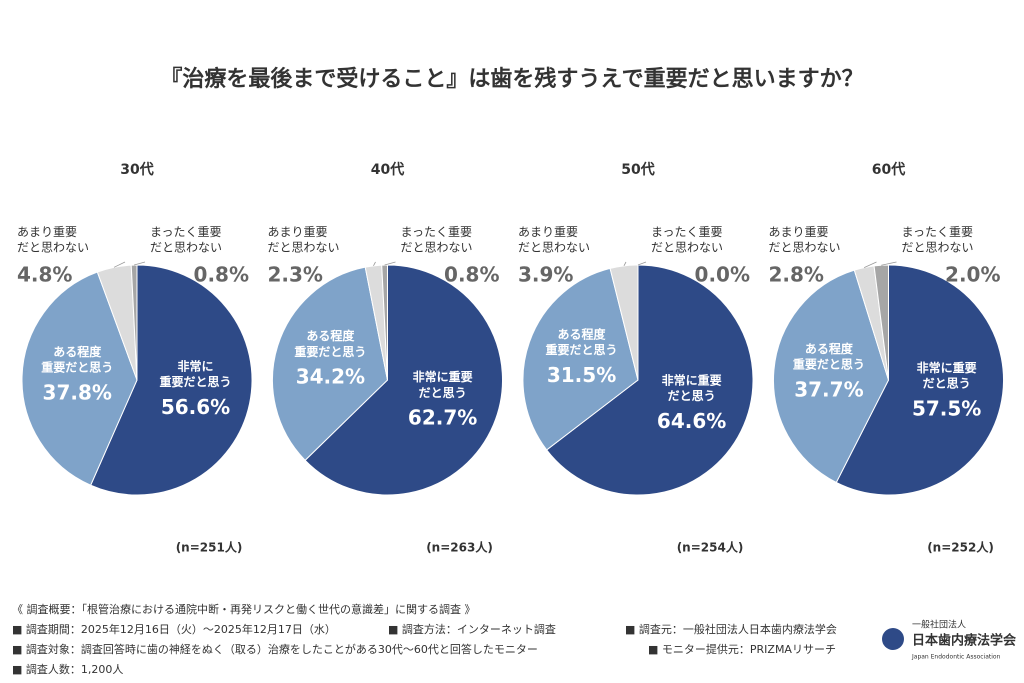 This screenshot has height=683, width=1024. Describe the element at coordinates (77, 393) in the screenshot. I see `value-label: 37.8%` at that location.